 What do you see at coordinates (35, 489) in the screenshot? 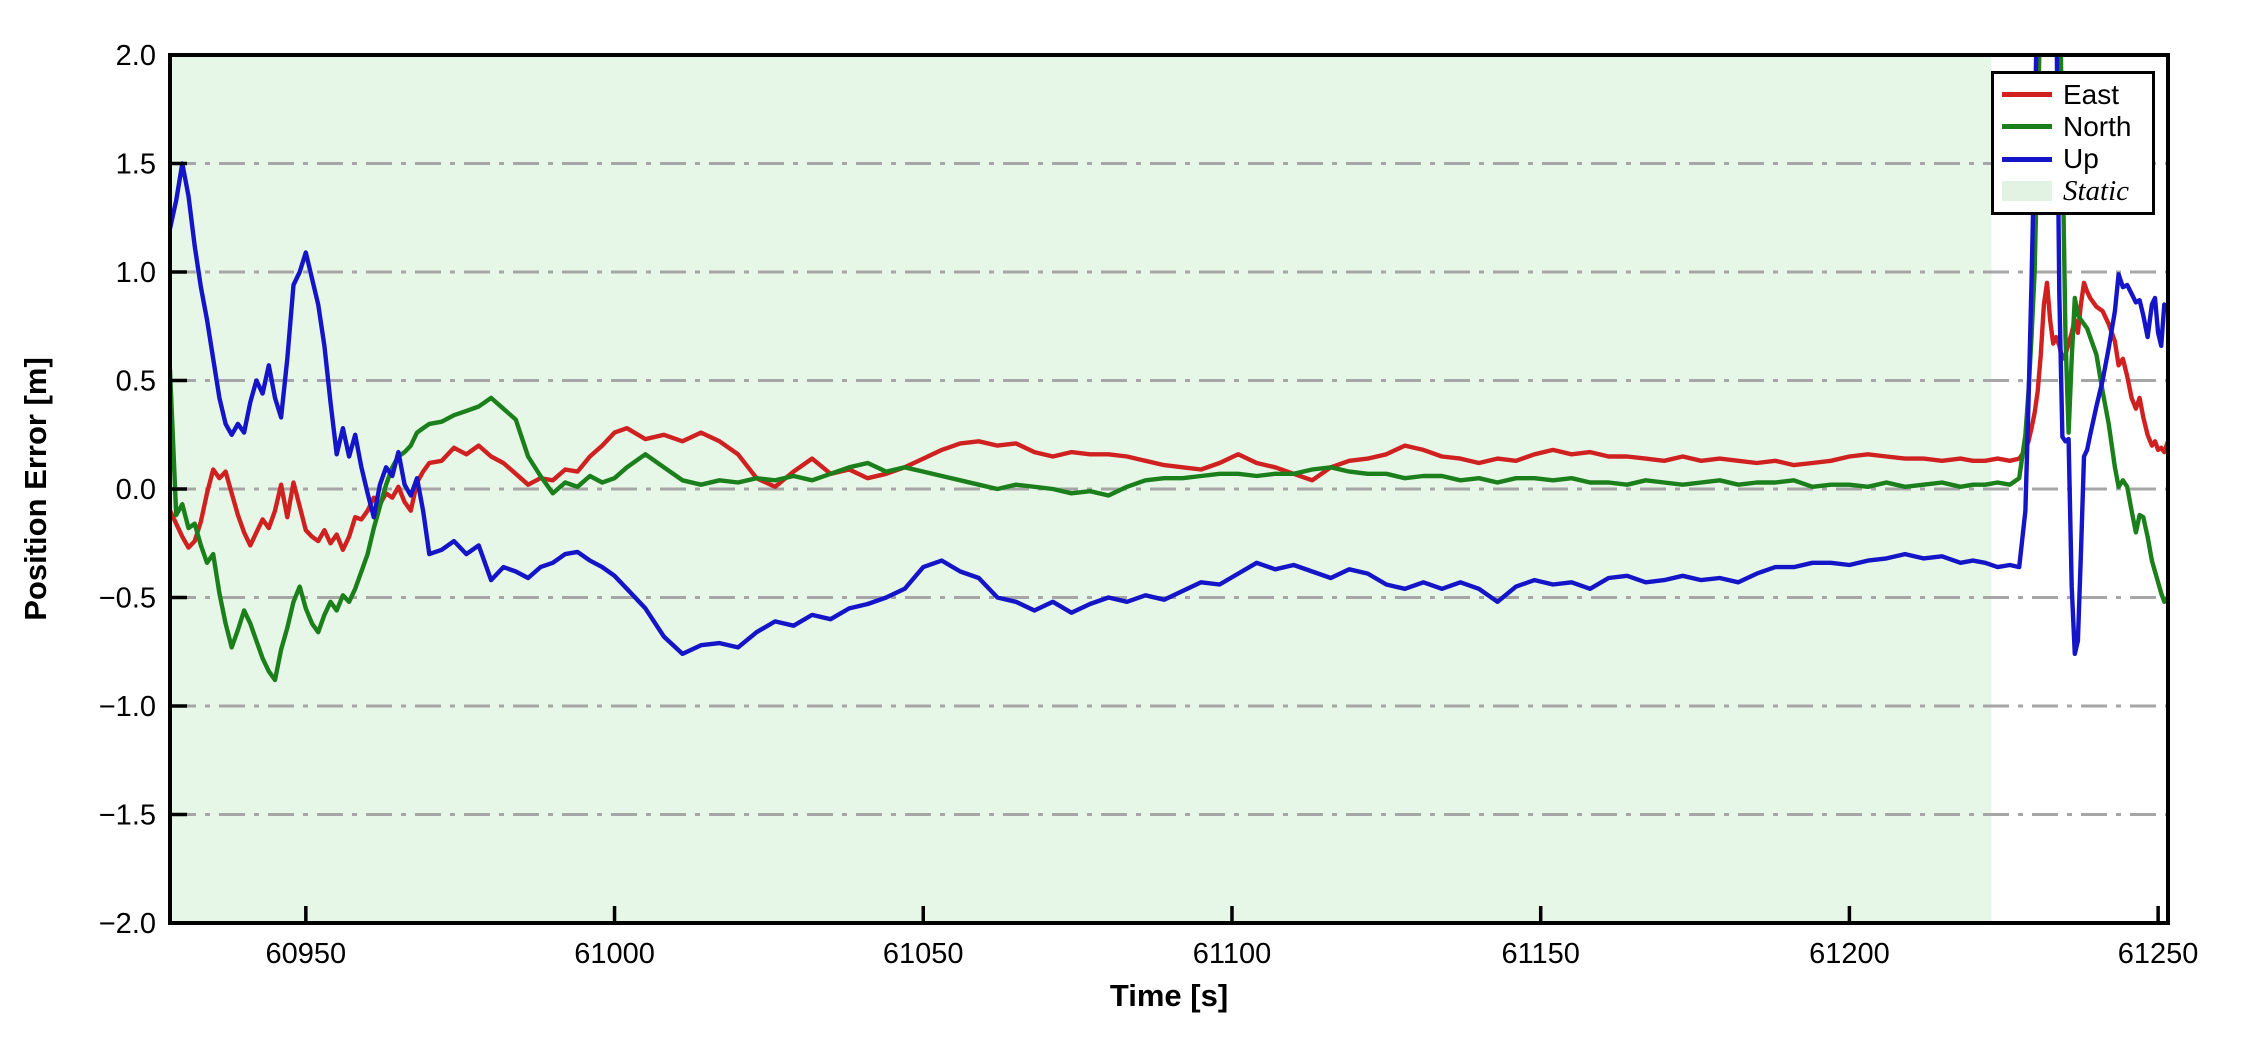
I see `y-axis-title: Position Error [m]` at bounding box center [35, 489].